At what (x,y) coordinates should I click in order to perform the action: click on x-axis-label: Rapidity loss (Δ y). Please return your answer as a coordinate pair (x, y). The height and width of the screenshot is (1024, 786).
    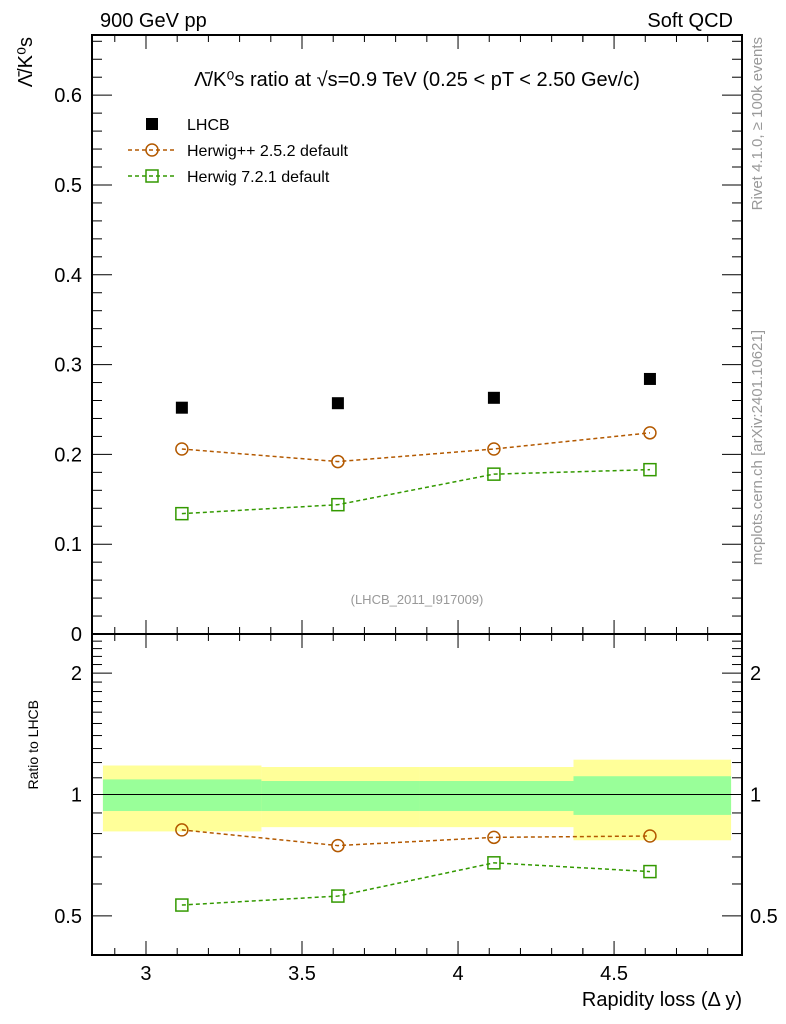
    Looking at the image, I should click on (662, 1000).